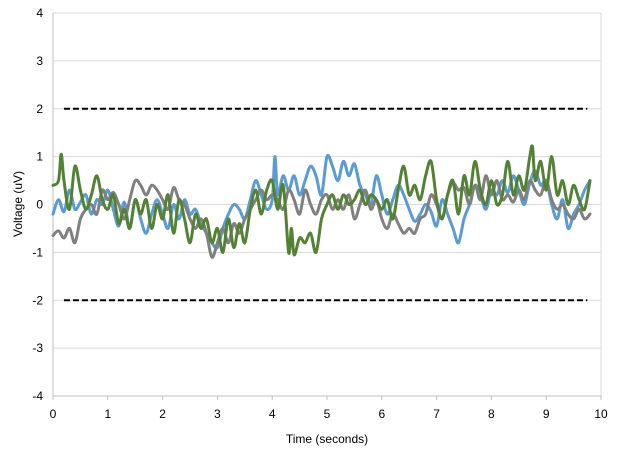 Image resolution: width=621 pixels, height=451 pixels. What do you see at coordinates (37, 300) in the screenshot?
I see `y-tick-label: -2` at bounding box center [37, 300].